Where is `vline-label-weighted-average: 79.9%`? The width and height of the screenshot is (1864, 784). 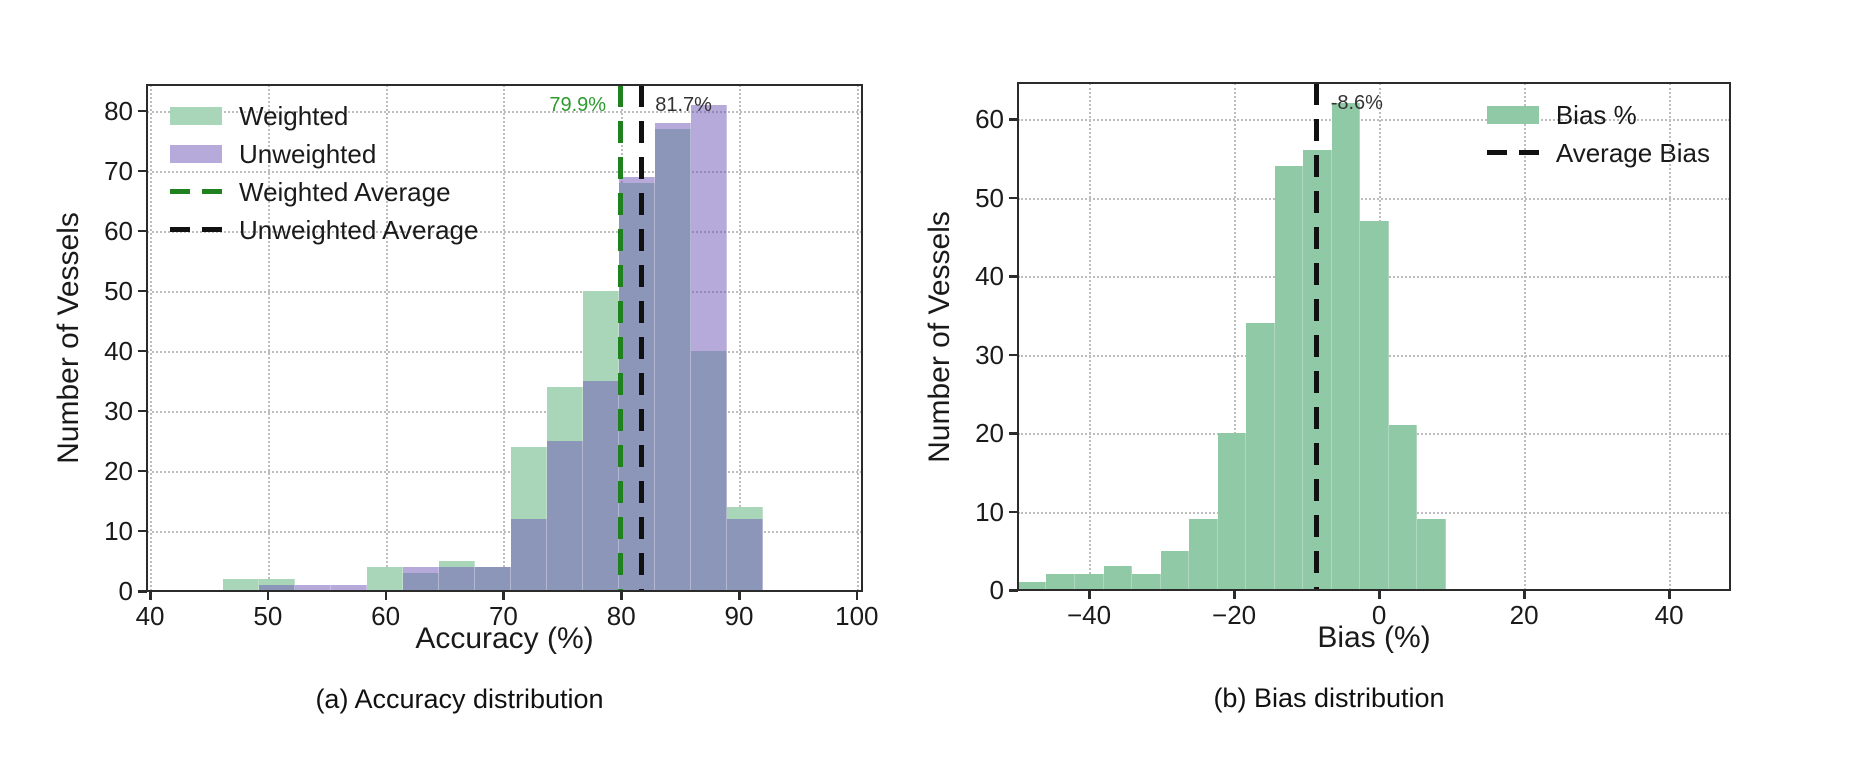
vline-label-weighted-average: 79.9% is located at coordinates (578, 105).